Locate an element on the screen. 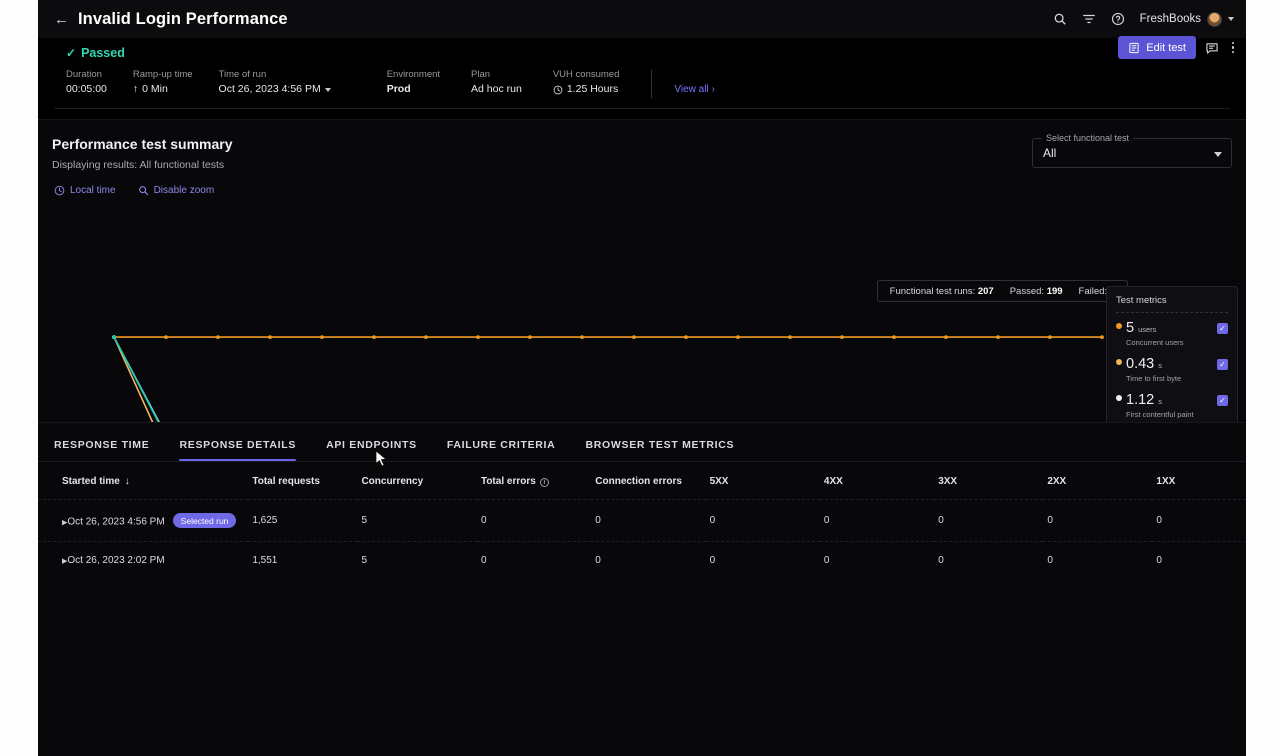  meta-value: 1.25 Hours is located at coordinates (586, 89).